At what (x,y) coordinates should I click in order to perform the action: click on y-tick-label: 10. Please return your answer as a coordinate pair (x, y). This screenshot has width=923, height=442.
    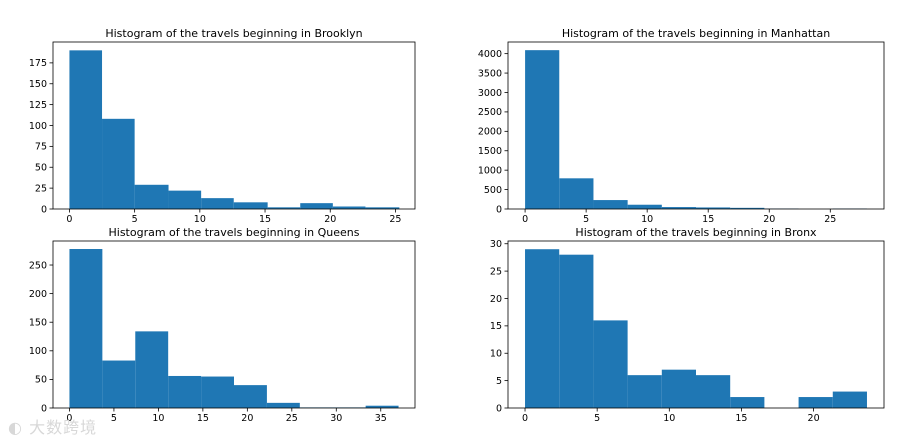
    Looking at the image, I should click on (496, 354).